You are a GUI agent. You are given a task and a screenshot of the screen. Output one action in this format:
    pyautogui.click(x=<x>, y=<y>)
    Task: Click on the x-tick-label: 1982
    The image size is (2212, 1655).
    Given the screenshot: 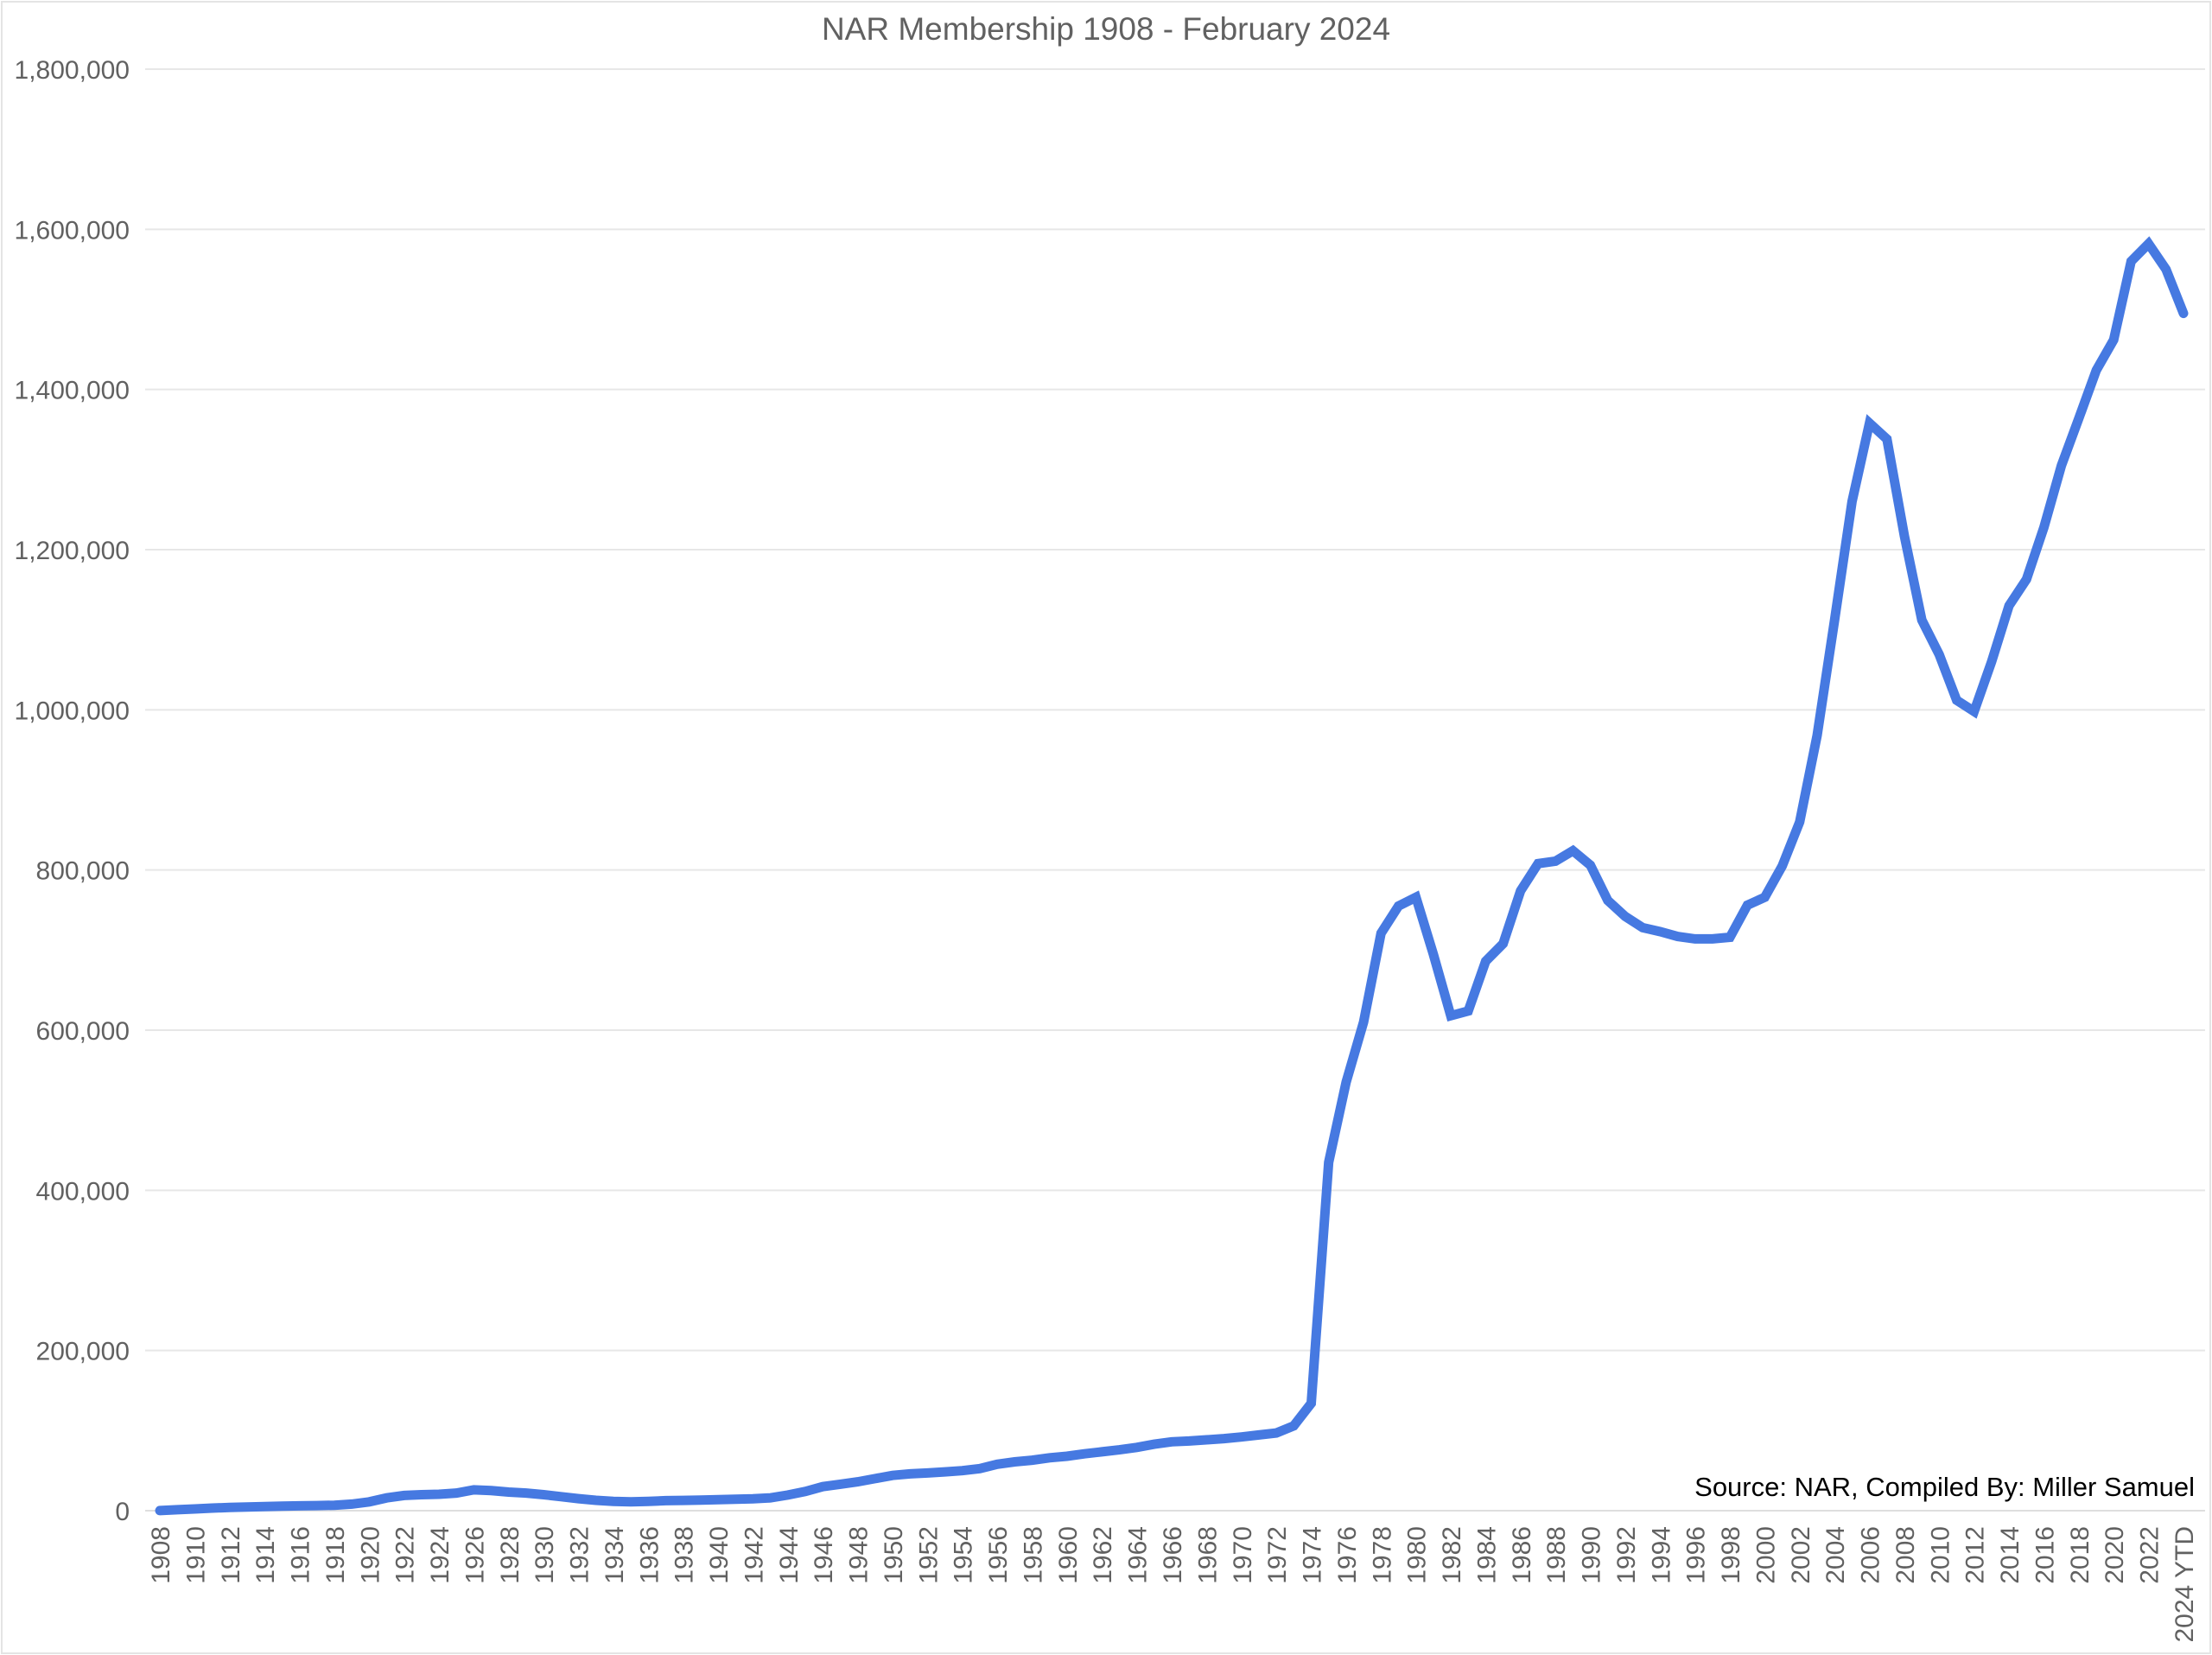 What is the action you would take?
    pyautogui.click(x=1452, y=1555)
    